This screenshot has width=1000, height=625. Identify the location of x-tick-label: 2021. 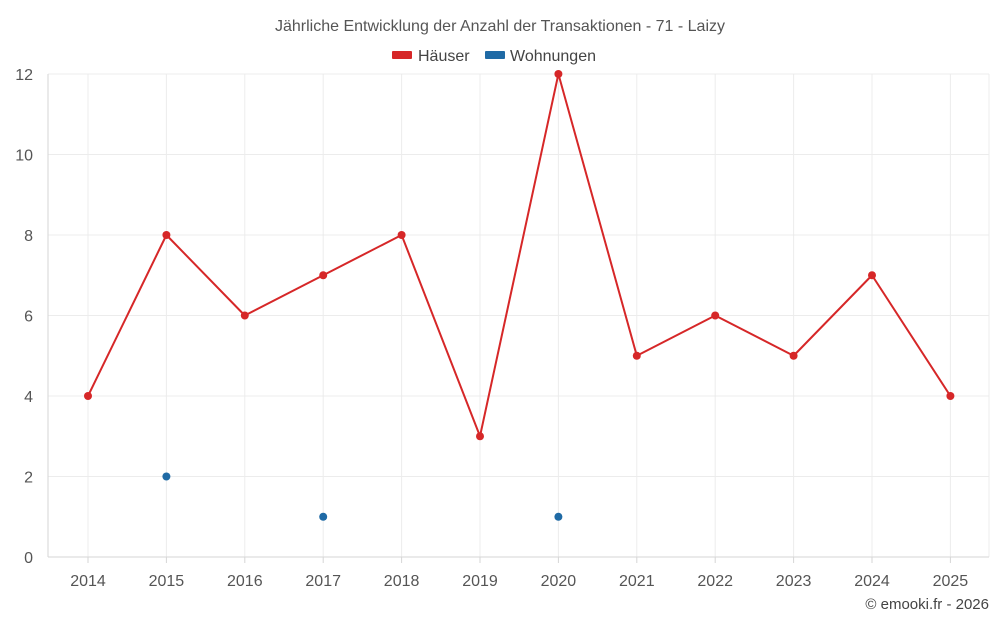
(637, 581).